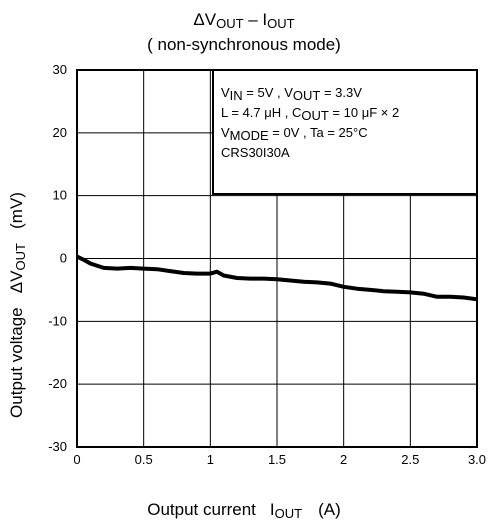  What do you see at coordinates (255, 152) in the screenshot?
I see `condition-line-4: CRS30I30A` at bounding box center [255, 152].